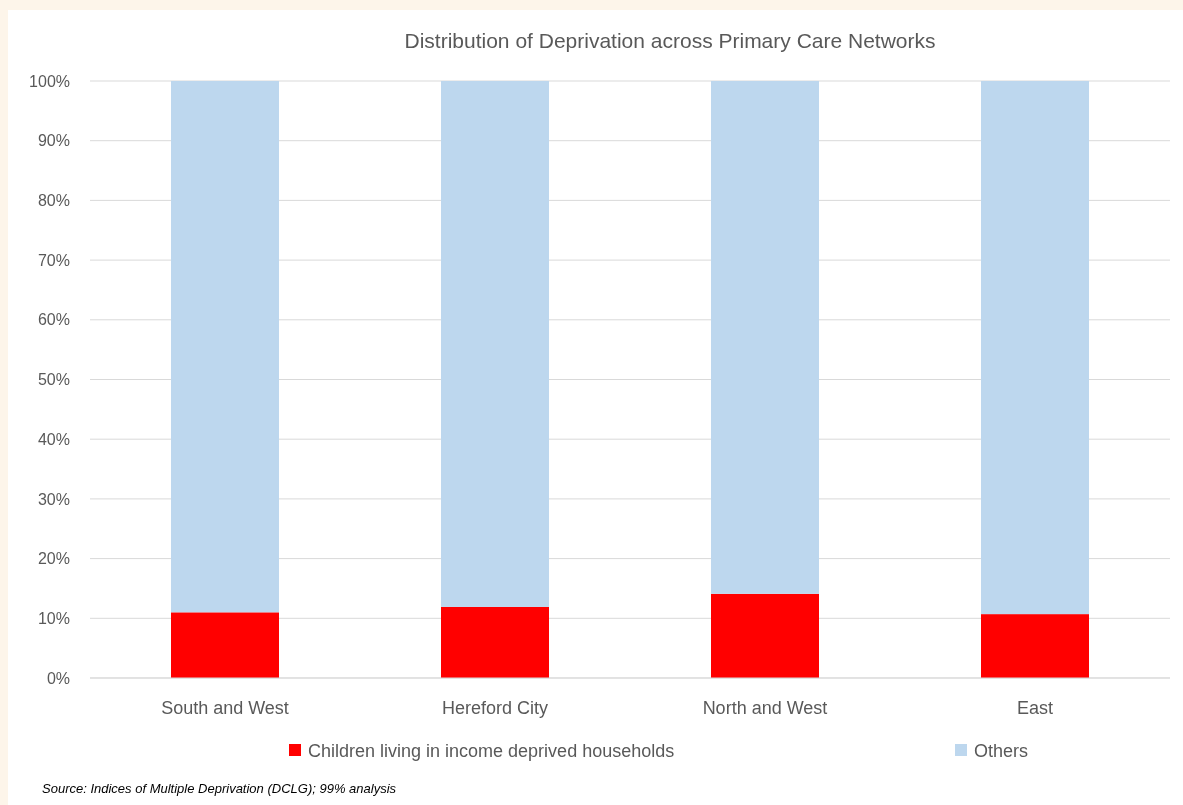 Image resolution: width=1183 pixels, height=805 pixels. What do you see at coordinates (58, 678) in the screenshot?
I see `y-tick-label: 0%` at bounding box center [58, 678].